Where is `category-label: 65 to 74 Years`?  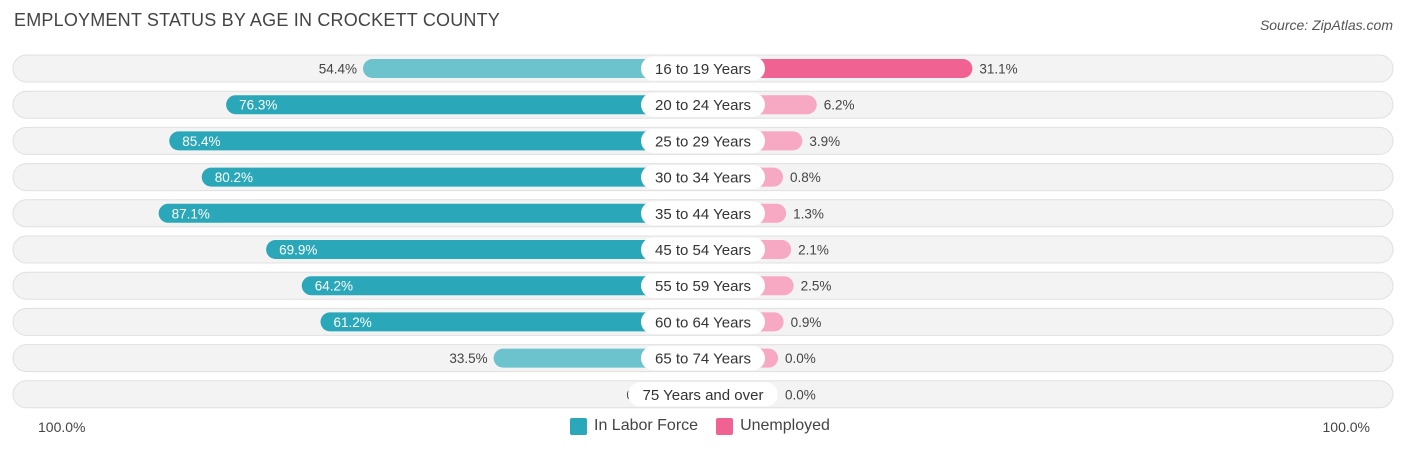
category-label: 65 to 74 Years is located at coordinates (703, 359).